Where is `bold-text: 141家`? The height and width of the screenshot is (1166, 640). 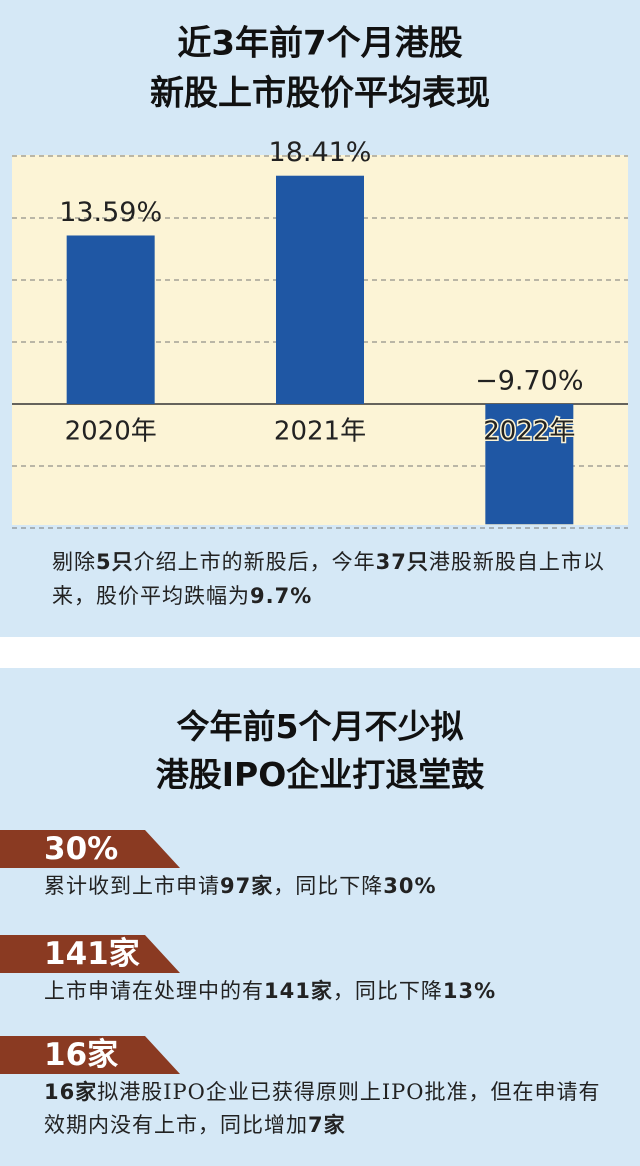 bold-text: 141家 is located at coordinates (298, 991).